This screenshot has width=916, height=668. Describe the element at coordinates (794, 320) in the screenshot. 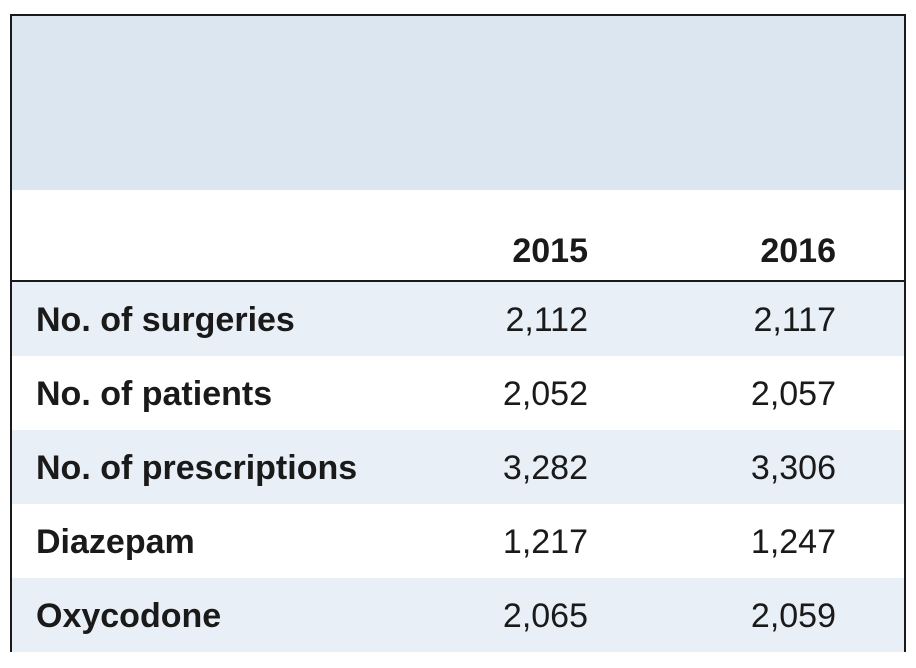

I see `cell-2016: 2,117` at that location.